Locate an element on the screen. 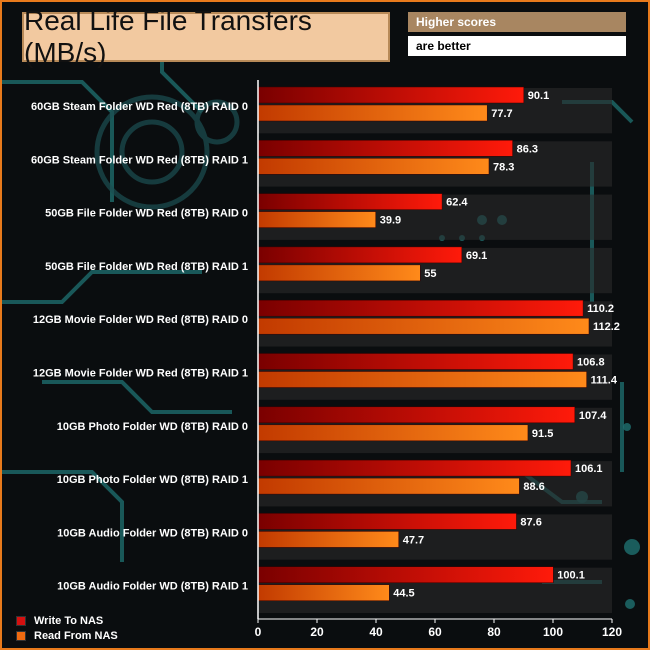 This screenshot has width=650, height=650. x-tick-label: 40 is located at coordinates (376, 632).